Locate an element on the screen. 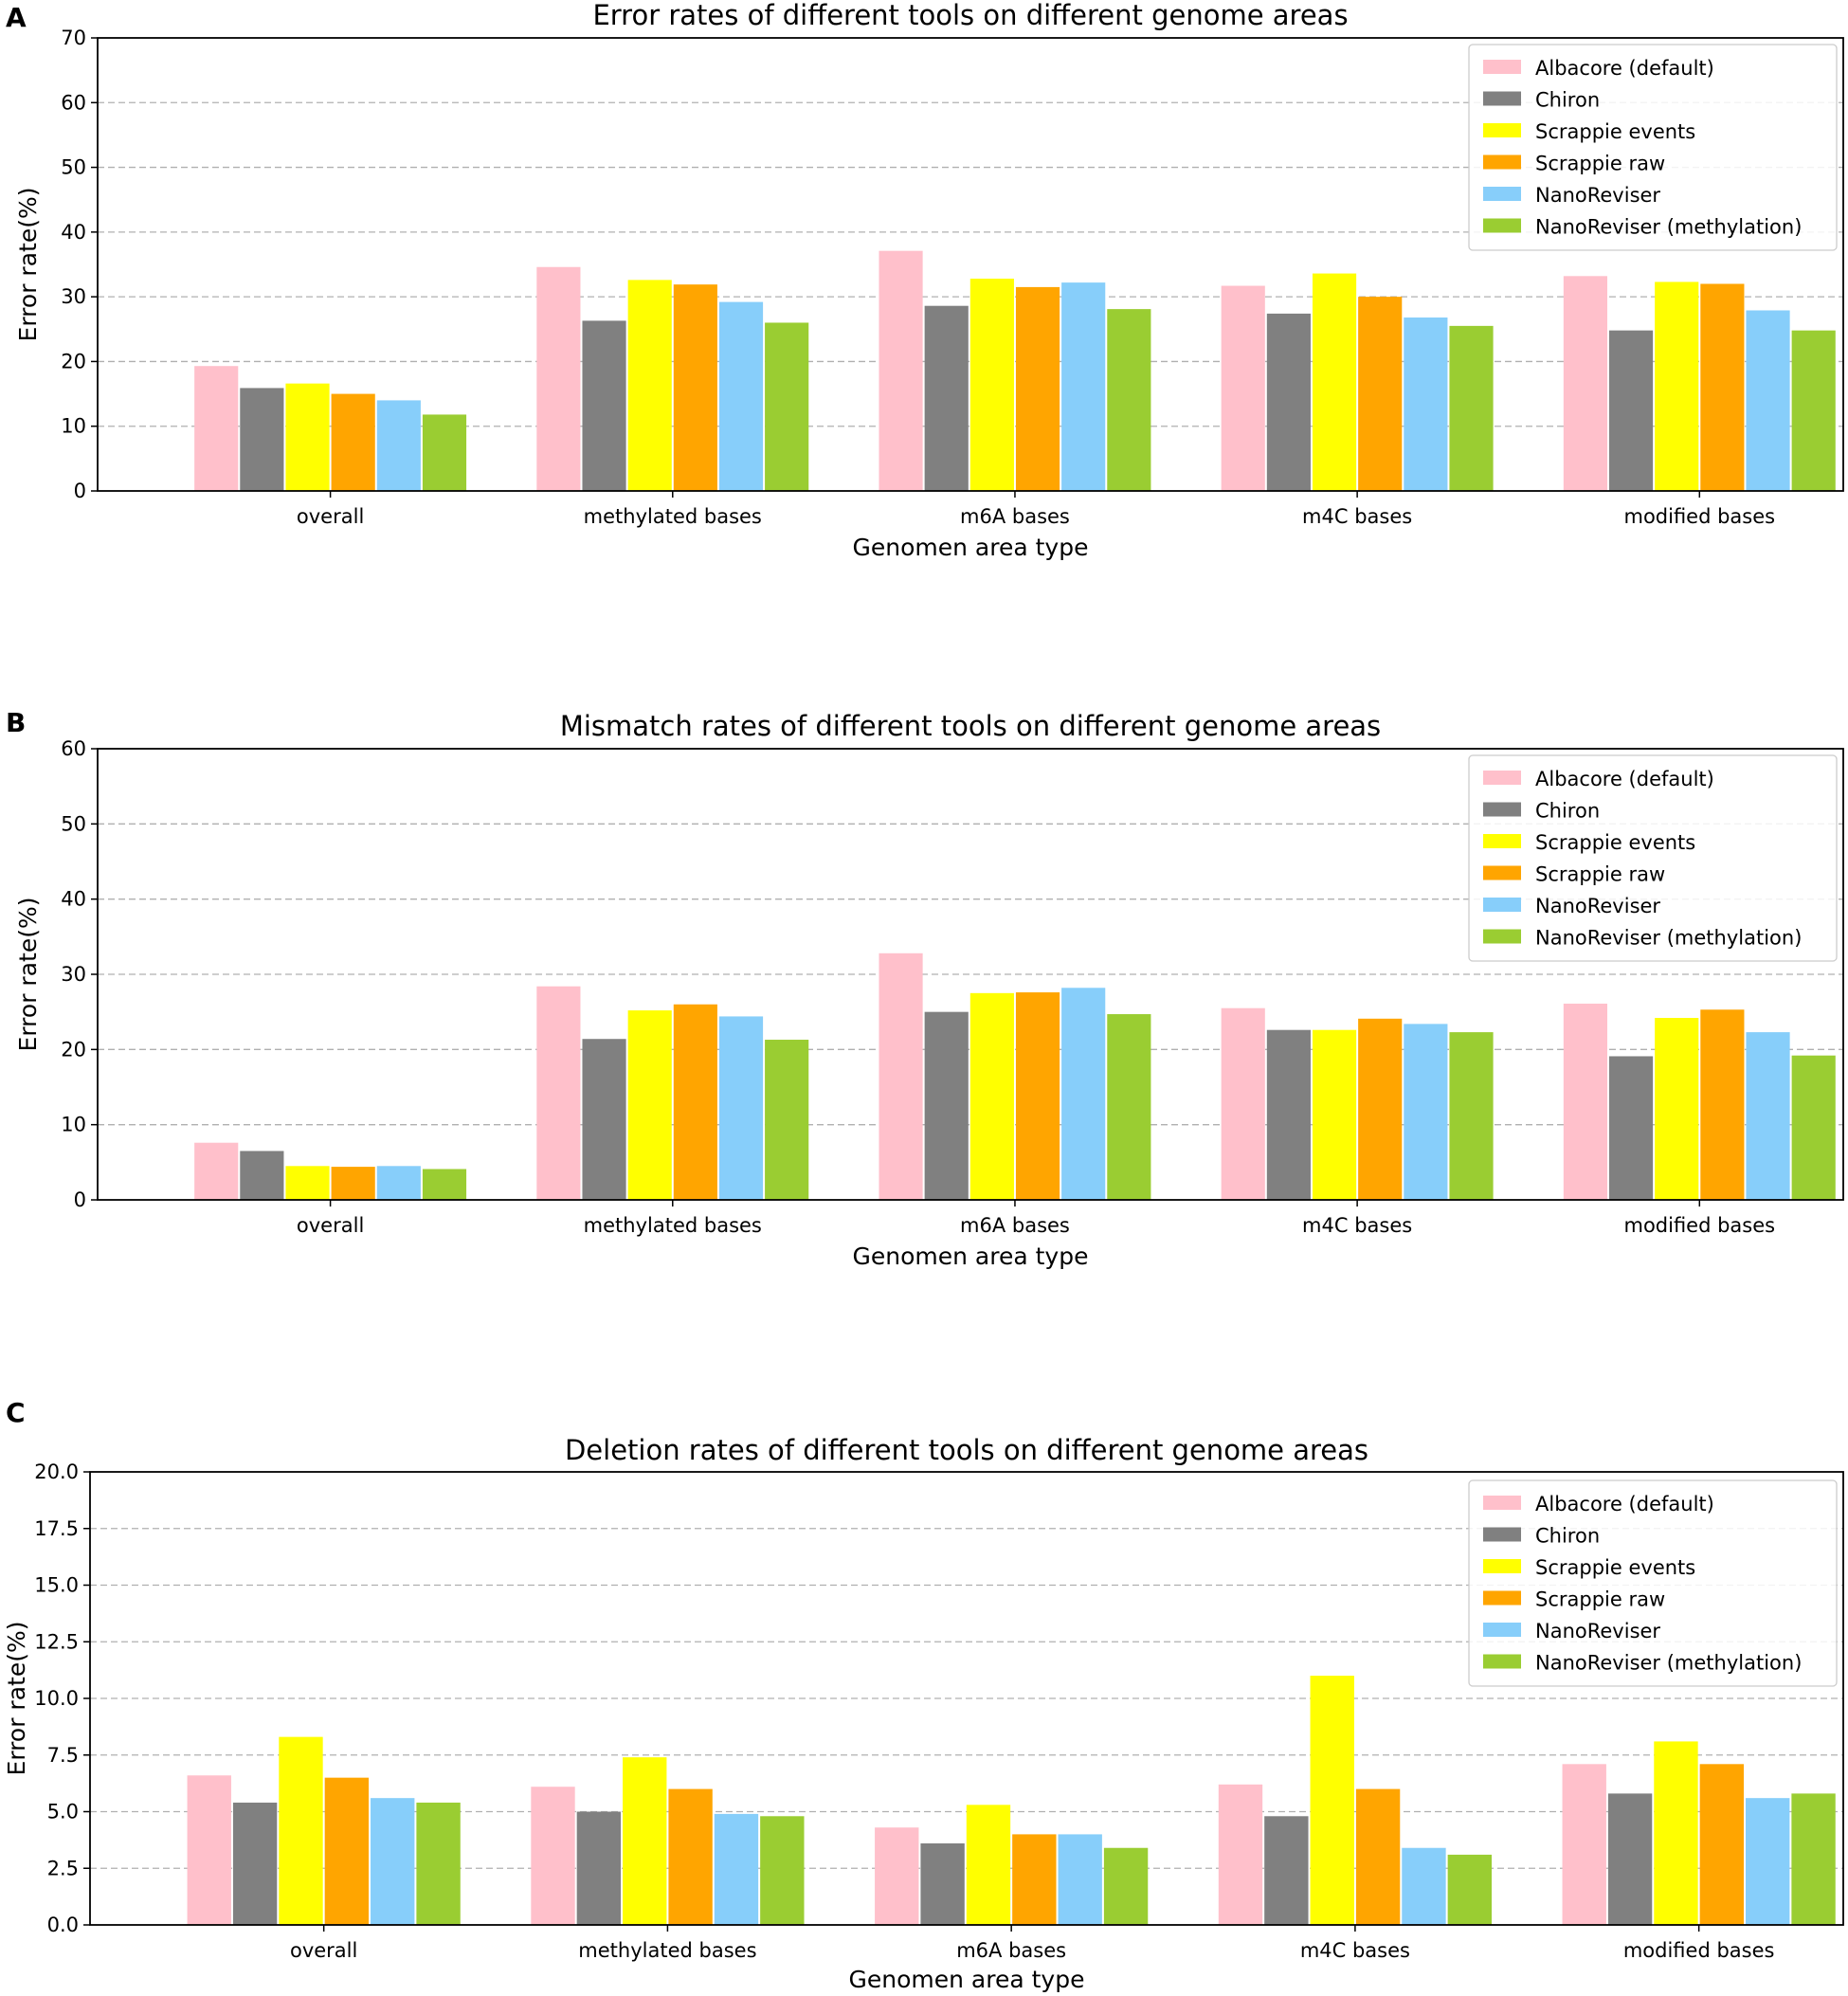 The image size is (1848, 1996). y-tick-label: 17.5 is located at coordinates (56, 1528).